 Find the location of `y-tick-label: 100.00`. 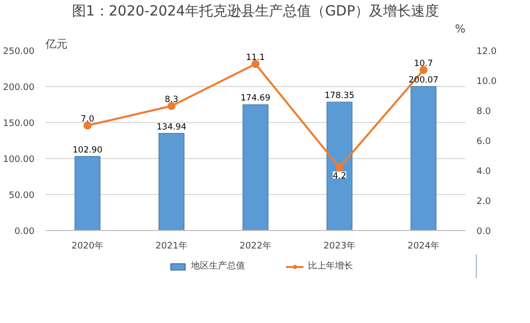

y-tick-label: 100.00 is located at coordinates (19, 160).